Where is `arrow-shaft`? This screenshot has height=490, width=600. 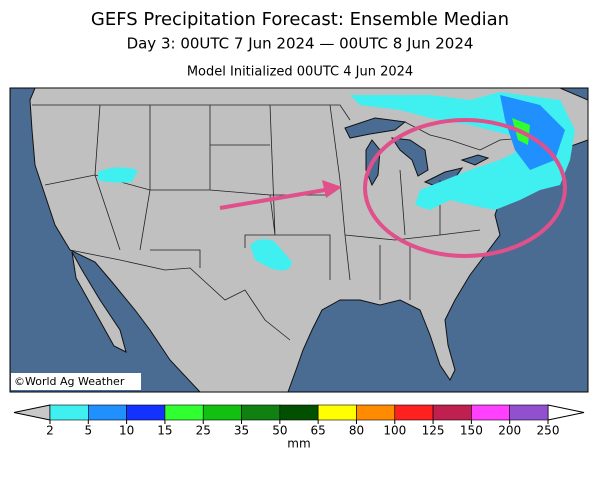 arrow-shaft is located at coordinates (272, 199).